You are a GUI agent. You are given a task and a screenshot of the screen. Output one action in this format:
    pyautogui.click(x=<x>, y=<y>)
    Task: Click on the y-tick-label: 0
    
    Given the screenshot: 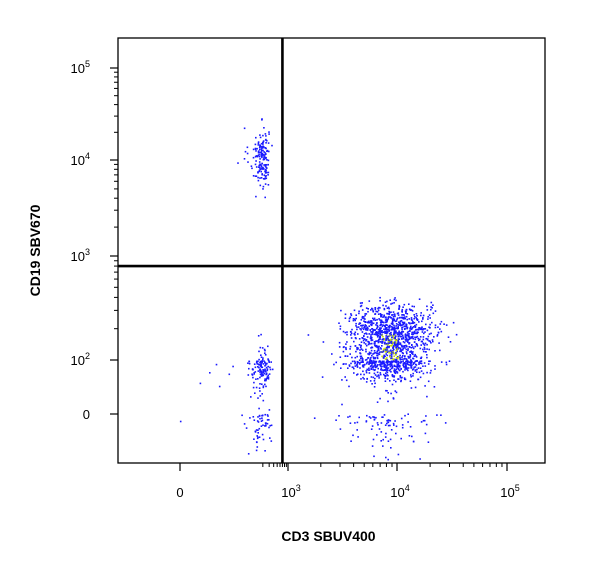 What is the action you would take?
    pyautogui.click(x=86, y=414)
    